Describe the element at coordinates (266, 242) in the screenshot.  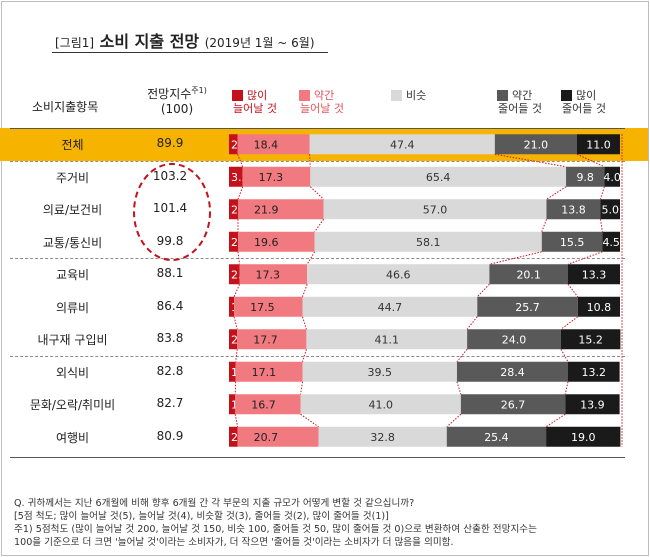
I see `bar-value-label: 19.6` at that location.